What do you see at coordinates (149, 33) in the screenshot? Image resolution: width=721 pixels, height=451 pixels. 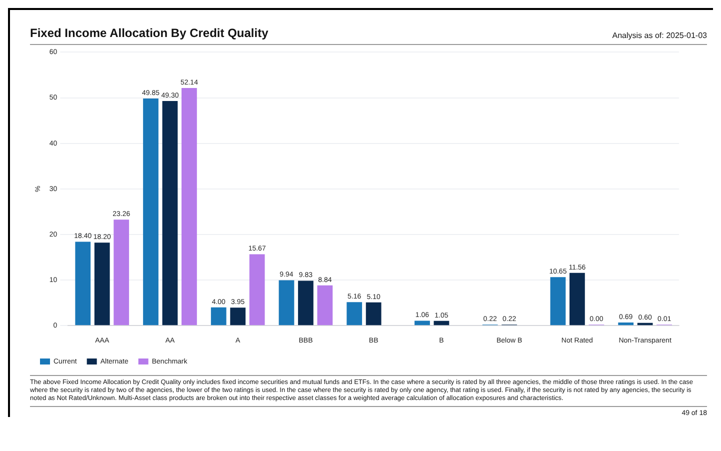 I see `chart-title: Fixed Income Allocation By Credit Quality` at bounding box center [149, 33].